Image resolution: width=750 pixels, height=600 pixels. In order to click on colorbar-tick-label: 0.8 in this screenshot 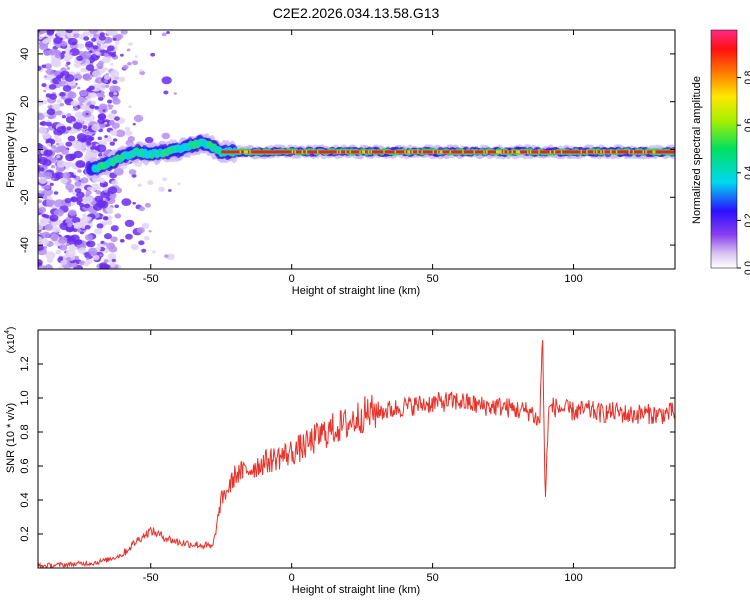, I will do `click(746, 77)`.